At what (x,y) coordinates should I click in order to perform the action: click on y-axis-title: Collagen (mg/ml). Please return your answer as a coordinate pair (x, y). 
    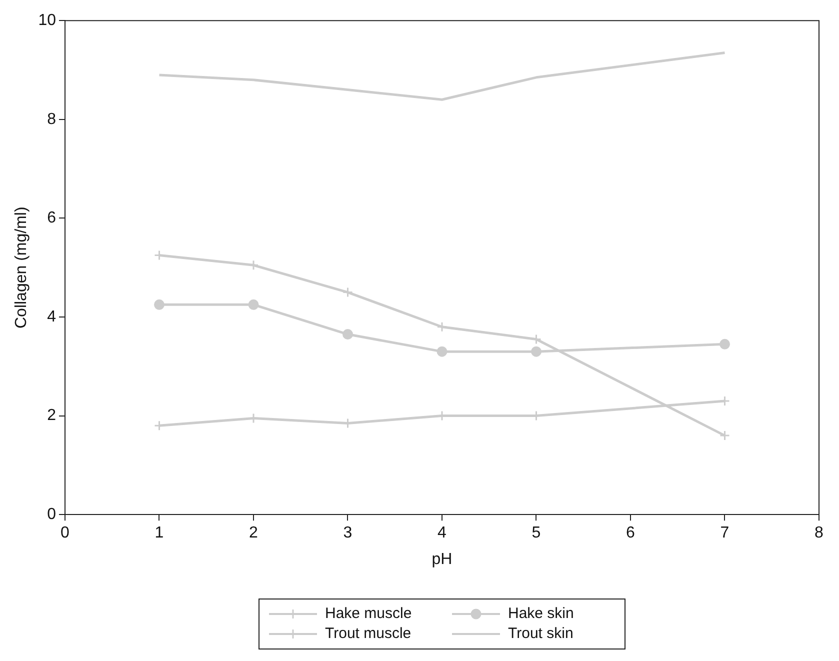
    Looking at the image, I should click on (21, 267).